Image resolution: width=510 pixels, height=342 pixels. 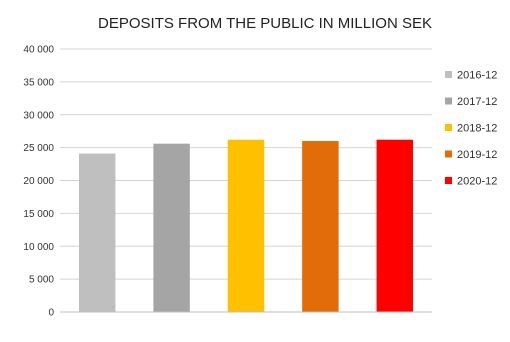 What do you see at coordinates (477, 155) in the screenshot?
I see `legend-label-2019-12: 2019-12` at bounding box center [477, 155].